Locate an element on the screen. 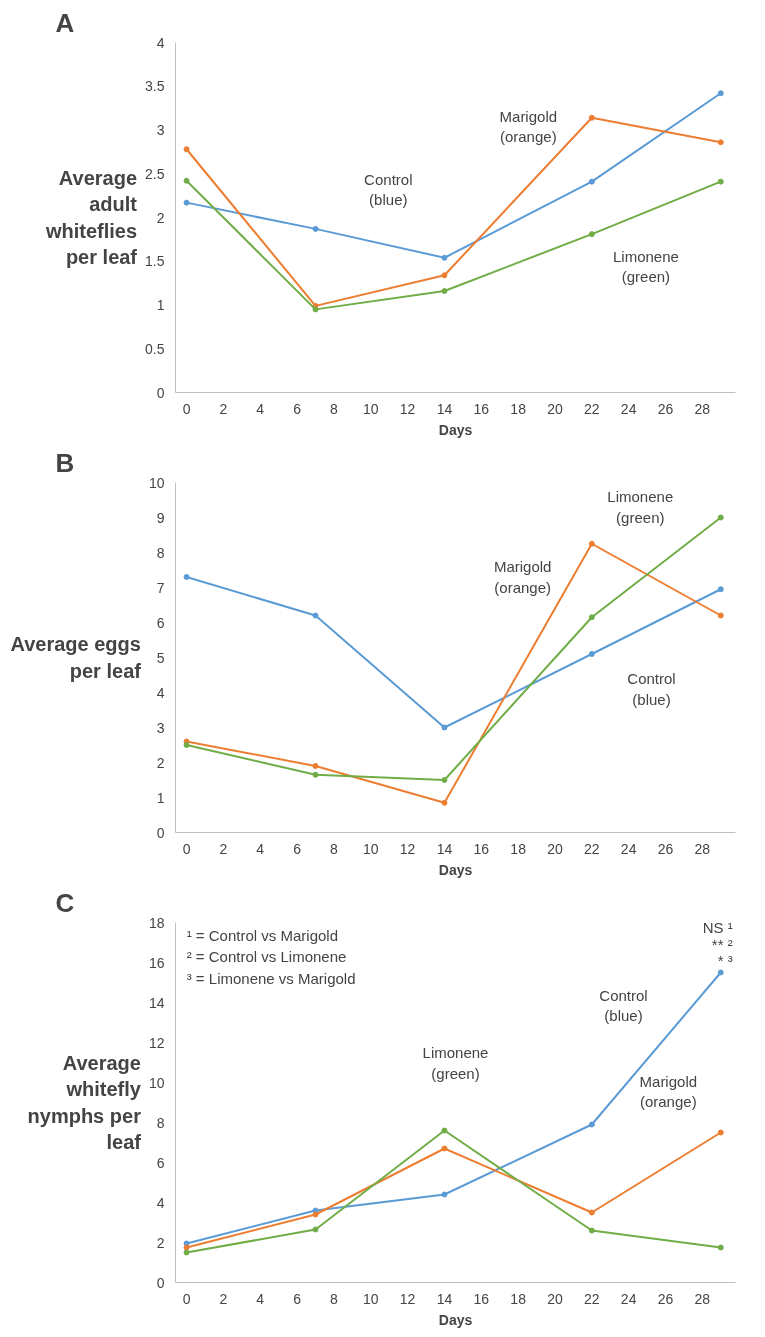 Image resolution: width=765 pixels, height=1337 pixels. y-tick-label: 16 is located at coordinates (156, 962).